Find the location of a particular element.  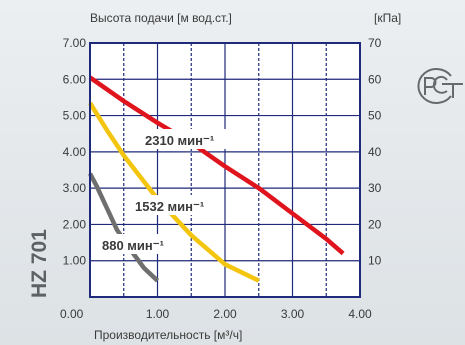

series-label-880-text: 880 мин⁻¹ is located at coordinates (133, 245).